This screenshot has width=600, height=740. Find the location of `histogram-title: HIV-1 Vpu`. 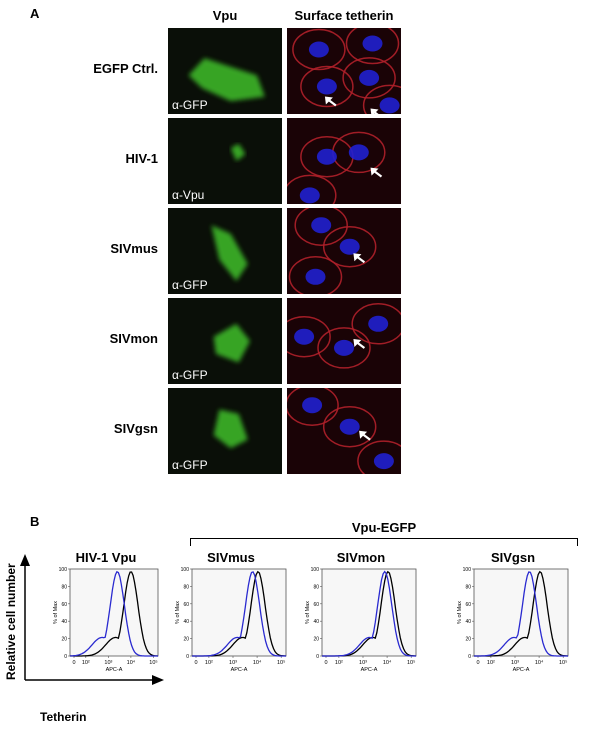

histogram-title: HIV-1 Vpu is located at coordinates (106, 557).